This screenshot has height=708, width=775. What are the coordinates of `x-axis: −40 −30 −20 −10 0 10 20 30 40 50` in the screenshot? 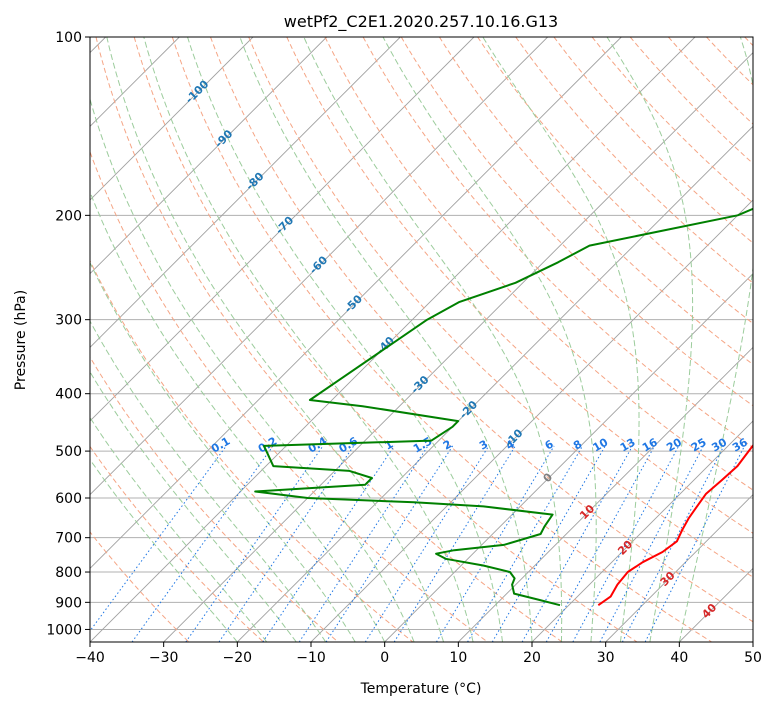 It's located at (418, 654).